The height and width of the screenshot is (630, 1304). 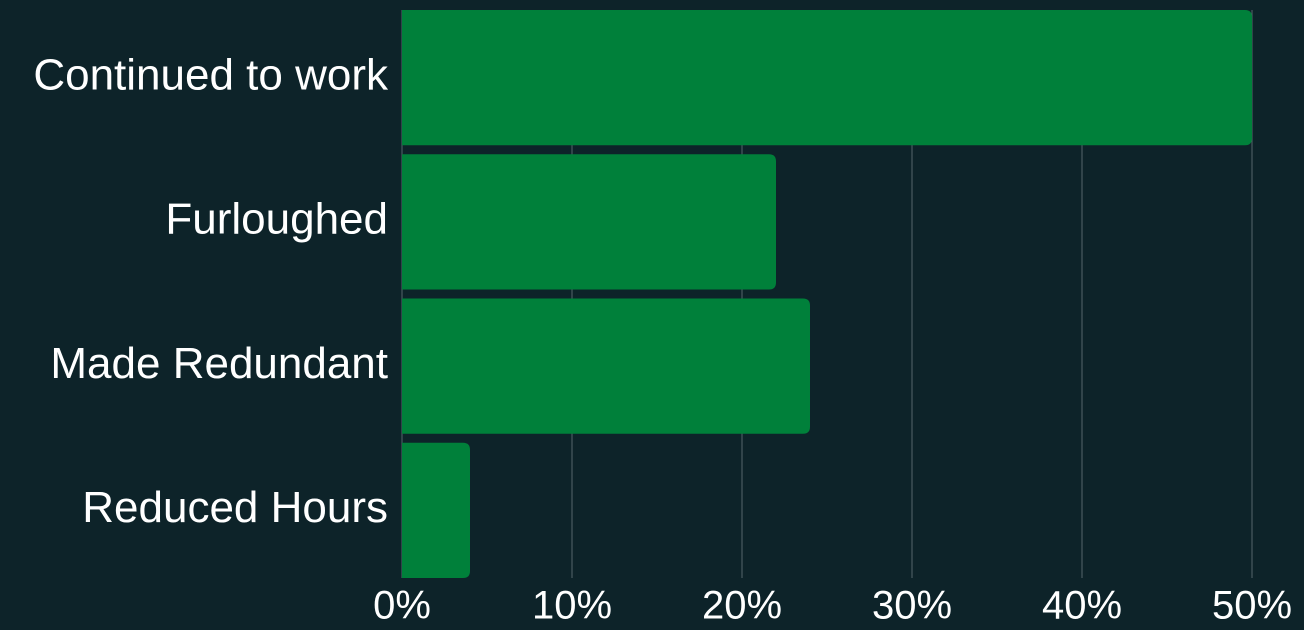 What do you see at coordinates (912, 606) in the screenshot?
I see `x-tick-label: 30%` at bounding box center [912, 606].